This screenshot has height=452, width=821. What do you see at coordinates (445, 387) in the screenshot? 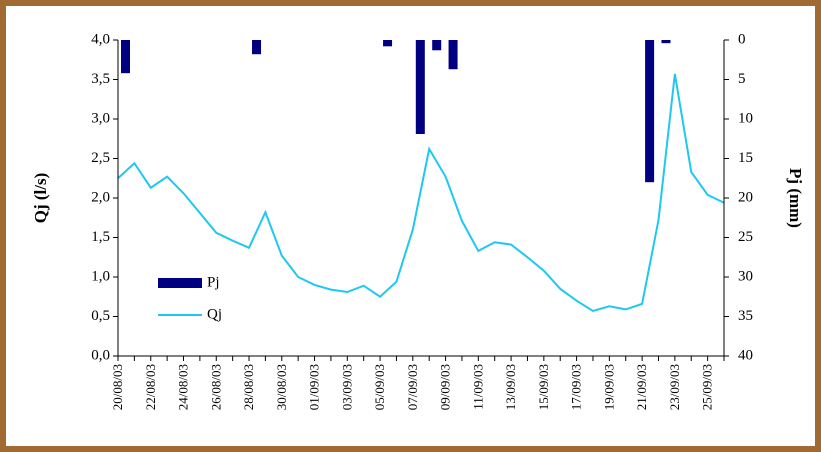
I see `x-tick-label: 09/09/03` at bounding box center [445, 387].